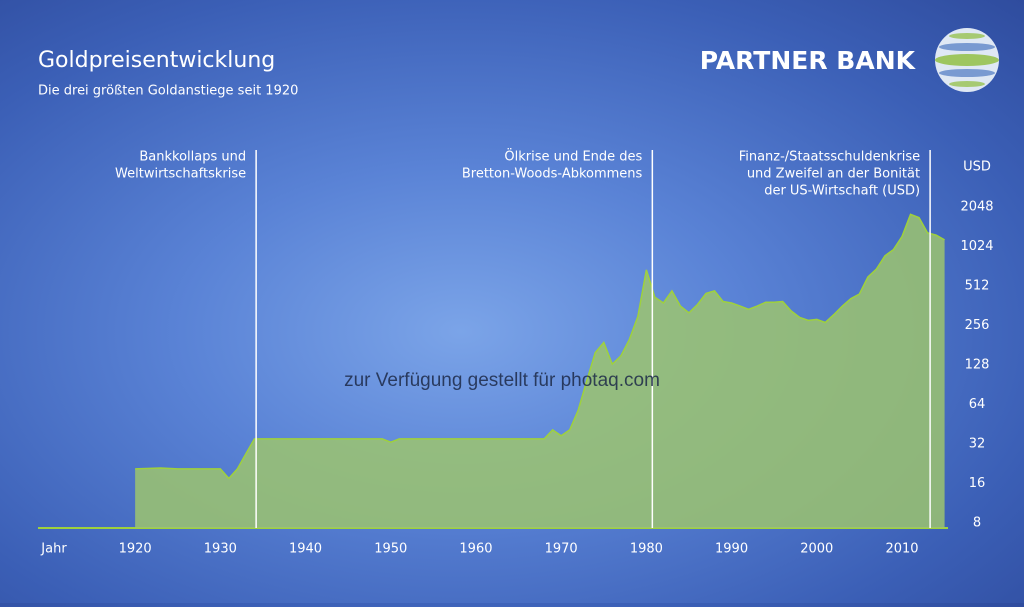 This screenshot has width=1024, height=607. What do you see at coordinates (816, 549) in the screenshot?
I see `x-tick-label: 2000` at bounding box center [816, 549].